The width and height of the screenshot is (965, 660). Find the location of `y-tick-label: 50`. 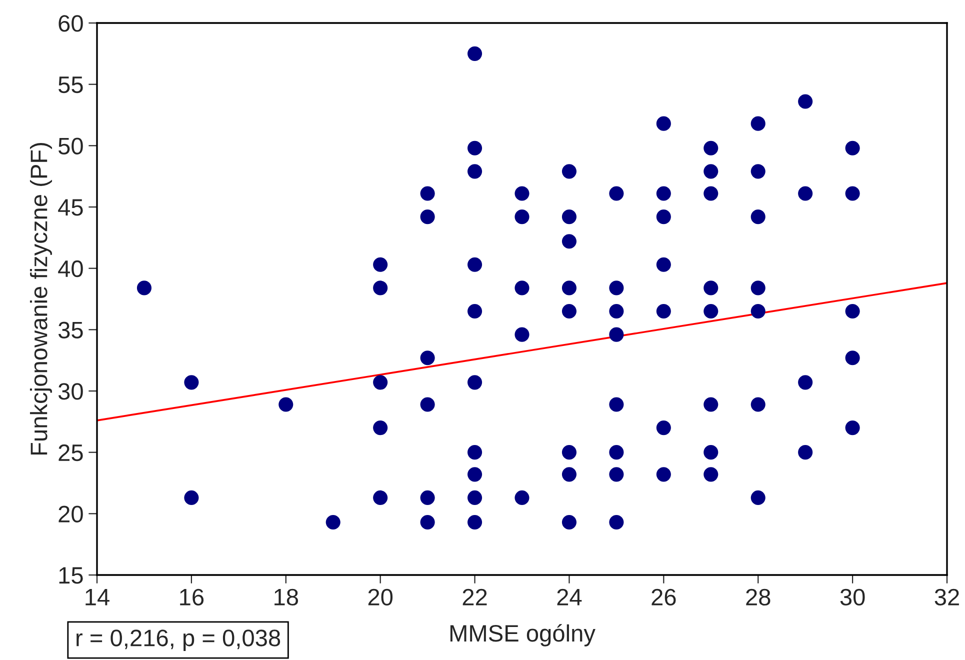

y-tick-label: 50 is located at coordinates (70, 146).